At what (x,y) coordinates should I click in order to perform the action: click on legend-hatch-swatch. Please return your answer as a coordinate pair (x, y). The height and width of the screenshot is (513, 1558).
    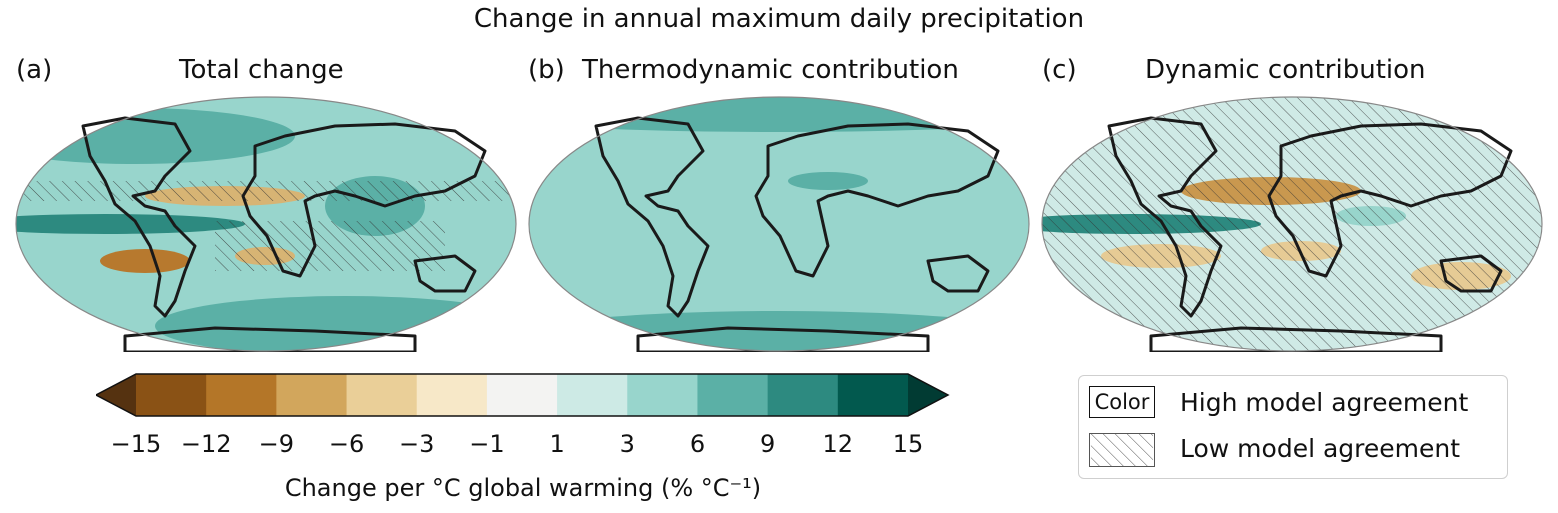
    Looking at the image, I should click on (1122, 450).